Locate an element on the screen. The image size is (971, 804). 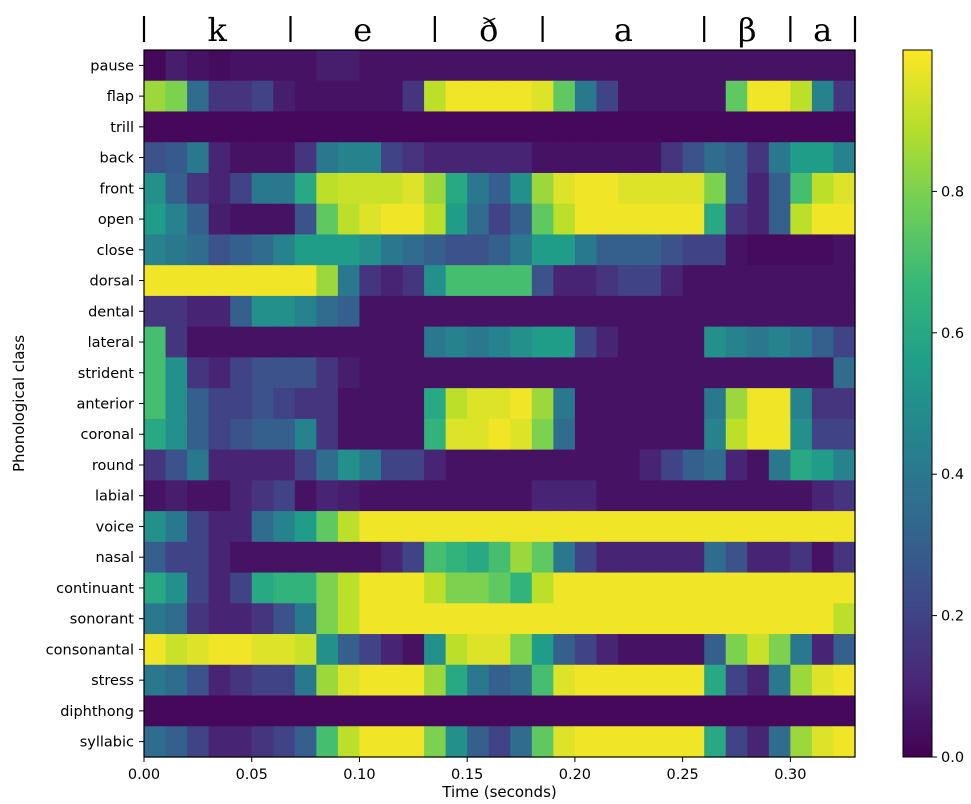
y-tick-label: stress is located at coordinates (112, 681).